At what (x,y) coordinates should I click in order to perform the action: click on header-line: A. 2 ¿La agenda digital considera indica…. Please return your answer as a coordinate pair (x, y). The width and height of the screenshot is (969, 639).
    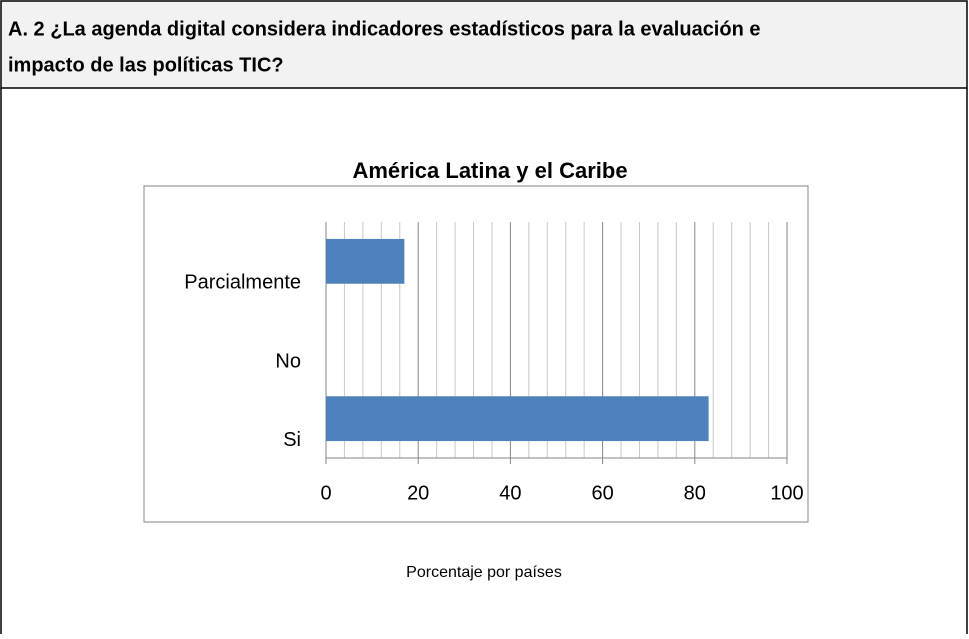
    Looking at the image, I should click on (384, 29).